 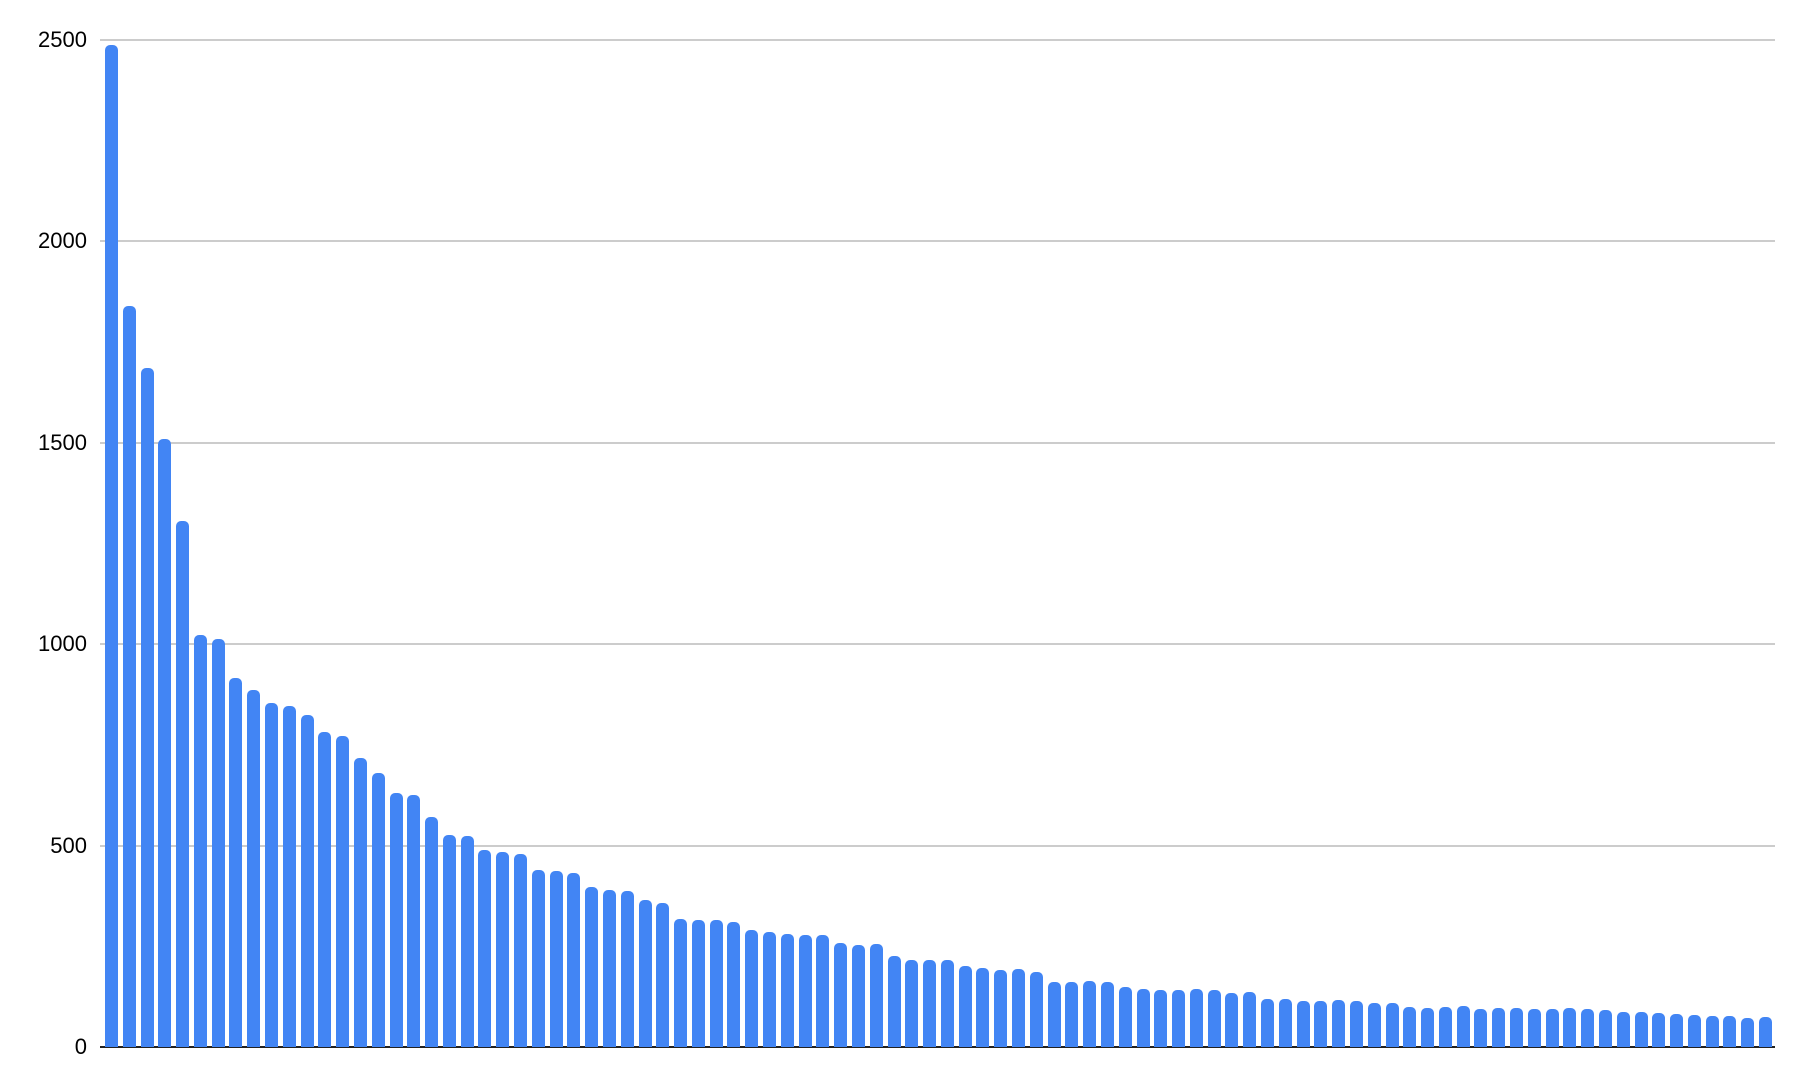 What do you see at coordinates (62, 442) in the screenshot?
I see `y-axis-tick-label: 1500` at bounding box center [62, 442].